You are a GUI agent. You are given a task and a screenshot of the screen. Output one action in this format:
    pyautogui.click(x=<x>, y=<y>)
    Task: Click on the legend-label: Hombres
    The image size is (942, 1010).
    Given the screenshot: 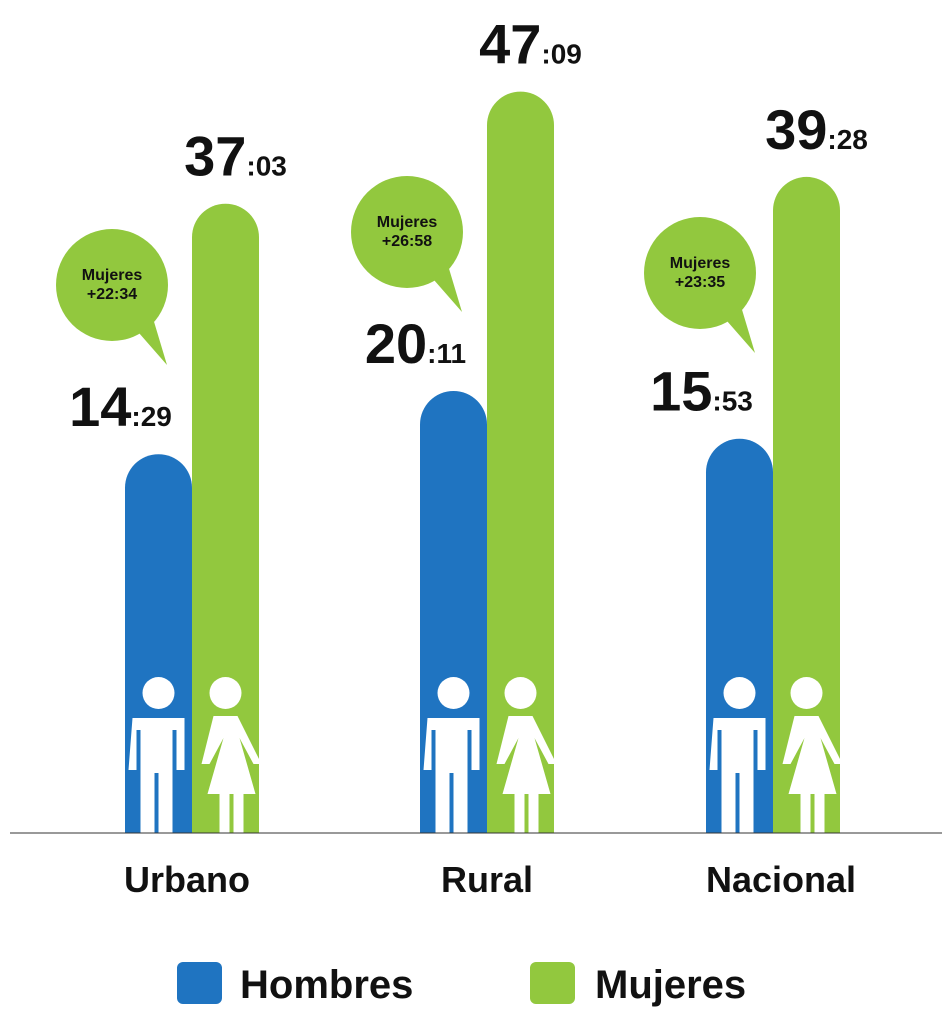 What is the action you would take?
    pyautogui.click(x=326, y=985)
    